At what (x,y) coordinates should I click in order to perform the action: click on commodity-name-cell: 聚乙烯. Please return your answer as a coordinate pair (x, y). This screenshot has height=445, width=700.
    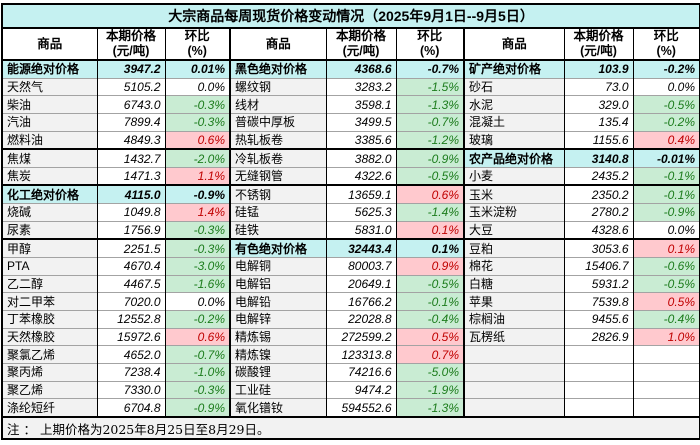
    Looking at the image, I should click on (49, 389).